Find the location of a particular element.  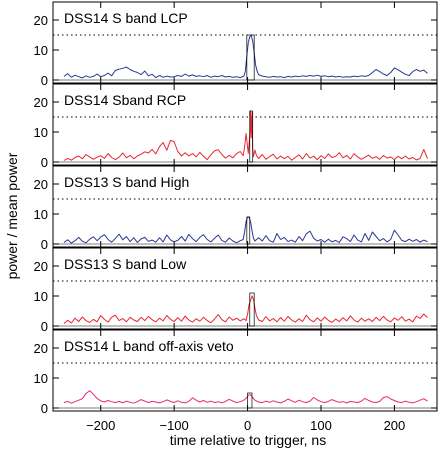

x-tick-label: 0 is located at coordinates (247, 425).